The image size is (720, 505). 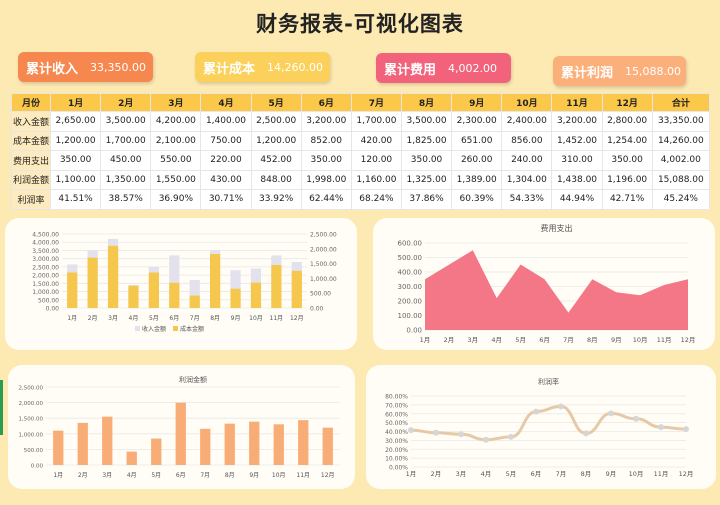 I want to click on table-cell: 452.00, so click(x=276, y=160).